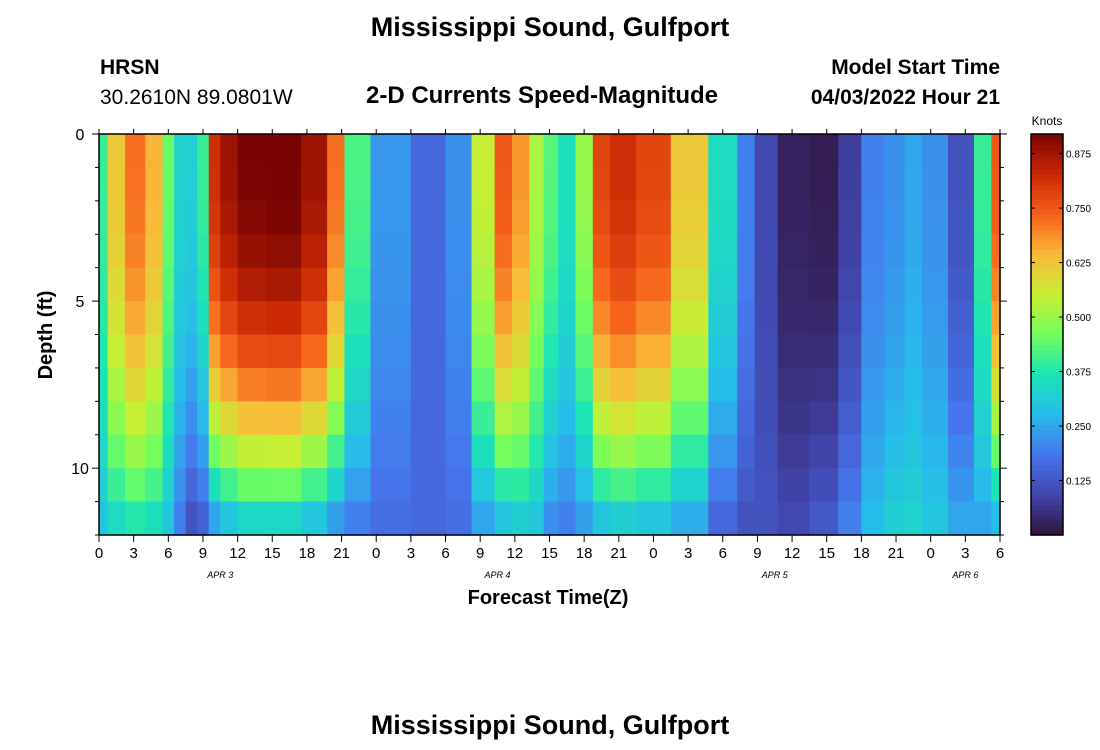 Image resolution: width=1100 pixels, height=750 pixels. Describe the element at coordinates (1060, 334) in the screenshot. I see `colorbar: 0.125 0.250 0.375 0.500 0.625 0.750 0.875` at that location.